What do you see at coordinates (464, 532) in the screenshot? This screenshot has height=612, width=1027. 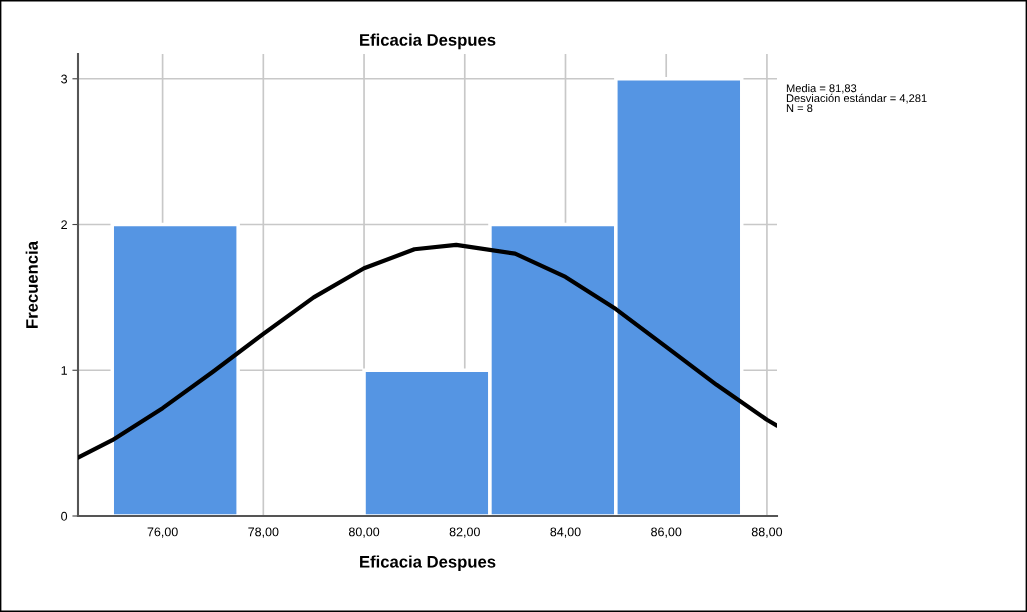 I see `x-tick-label: 82,00` at bounding box center [464, 532].